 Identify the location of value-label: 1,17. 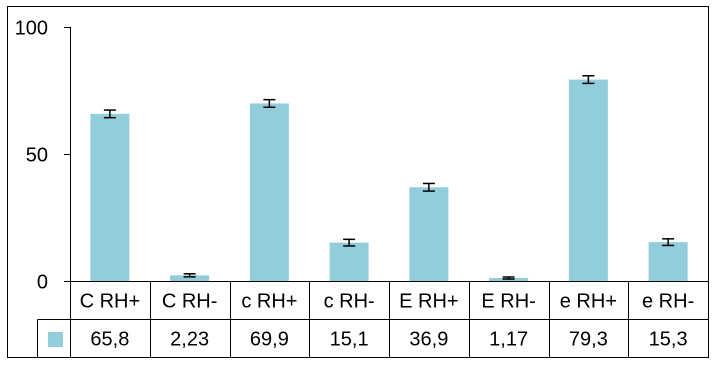
(508, 340).